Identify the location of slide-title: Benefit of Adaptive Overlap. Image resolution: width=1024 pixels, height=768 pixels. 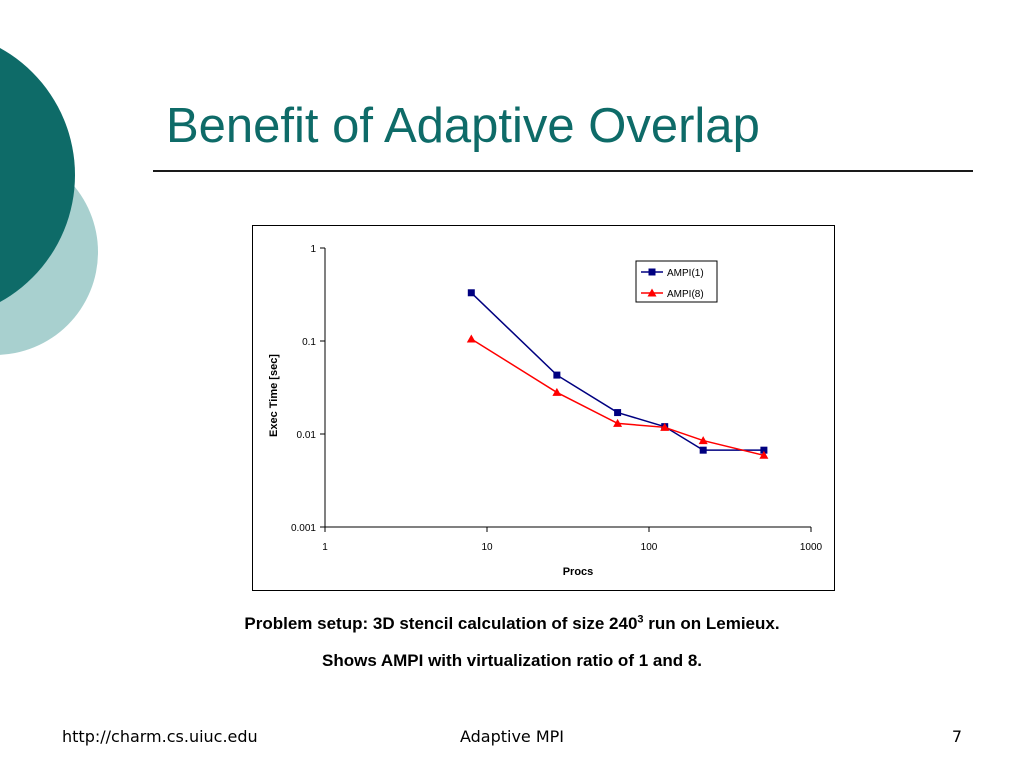
(463, 126).